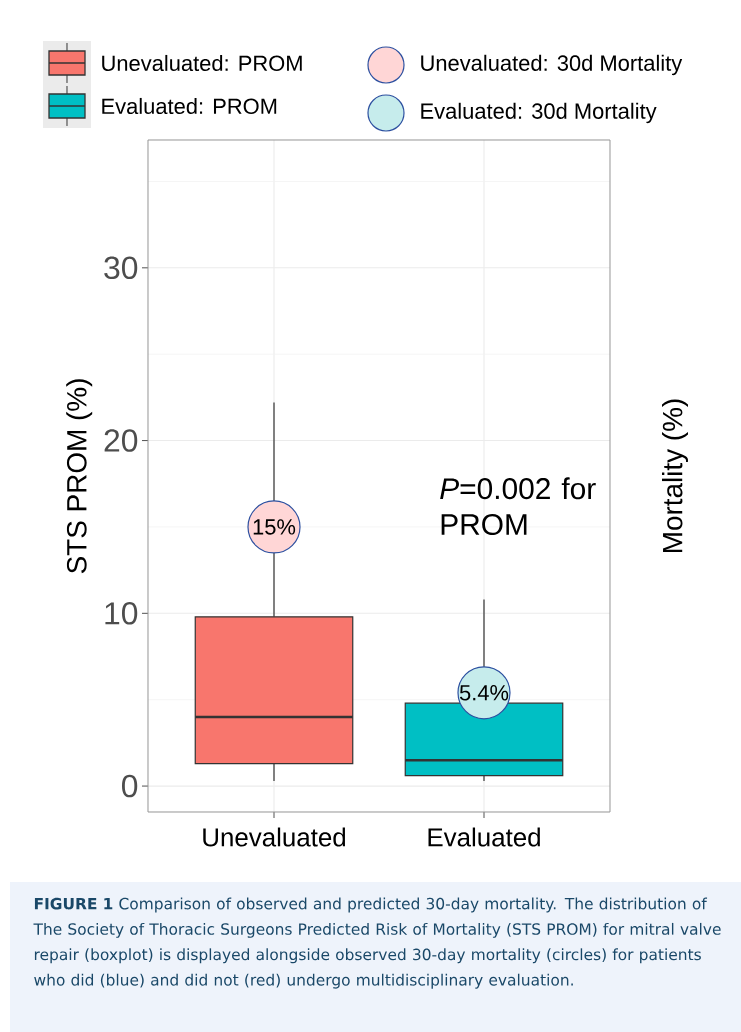 The width and height of the screenshot is (741, 1032). Describe the element at coordinates (79, 476) in the screenshot. I see `y-axis-title: STS PROM (%)` at that location.